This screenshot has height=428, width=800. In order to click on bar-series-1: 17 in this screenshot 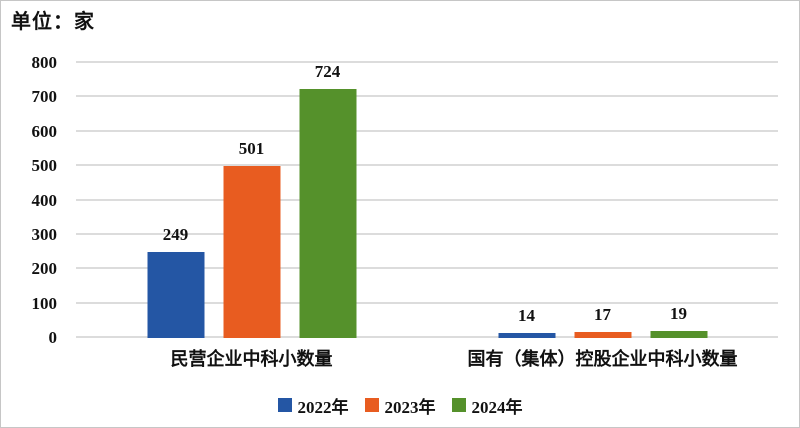, I will do `click(602, 321)`.